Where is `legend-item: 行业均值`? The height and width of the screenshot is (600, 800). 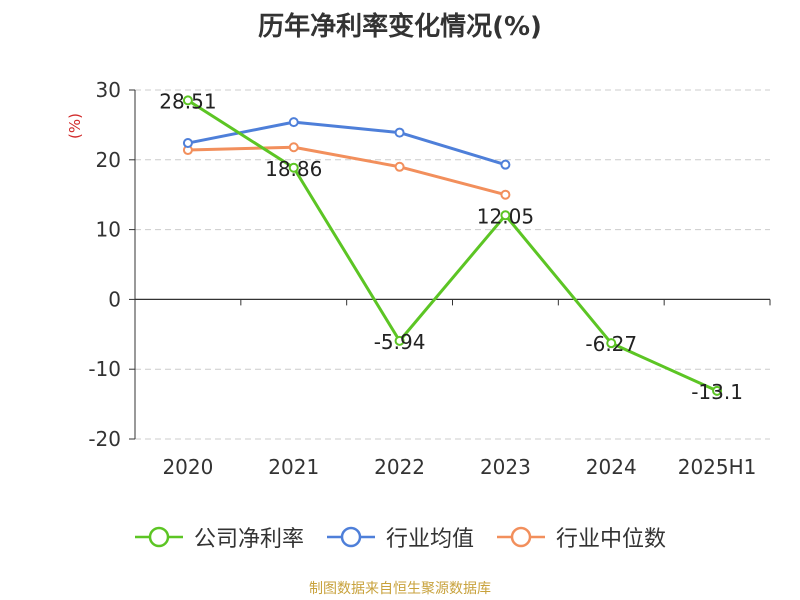 legend-item: 行业均值 is located at coordinates (400, 537).